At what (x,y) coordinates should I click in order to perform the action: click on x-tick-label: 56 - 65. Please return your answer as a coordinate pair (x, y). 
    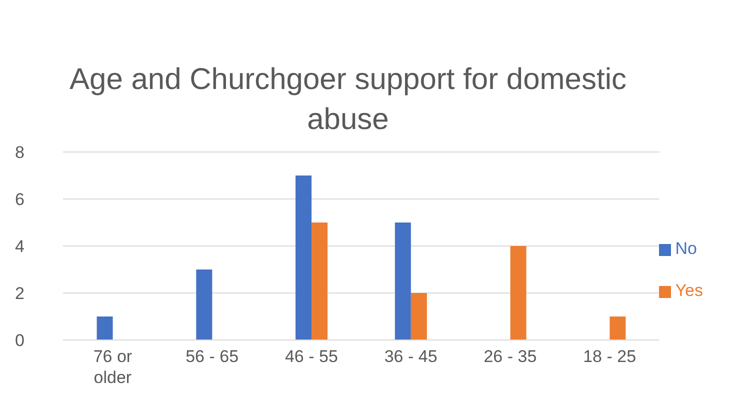
    Looking at the image, I should click on (212, 356).